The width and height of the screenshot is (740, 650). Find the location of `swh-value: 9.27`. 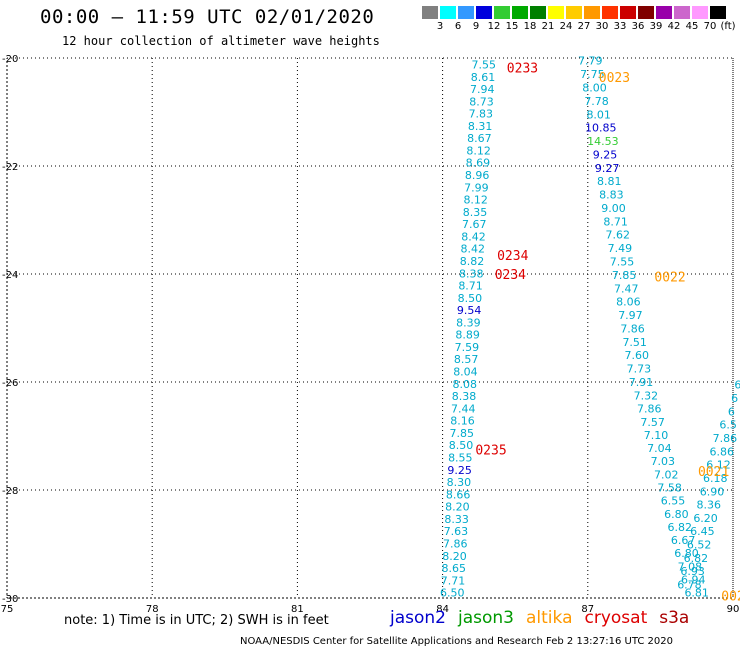

swh-value: 9.27 is located at coordinates (607, 168).